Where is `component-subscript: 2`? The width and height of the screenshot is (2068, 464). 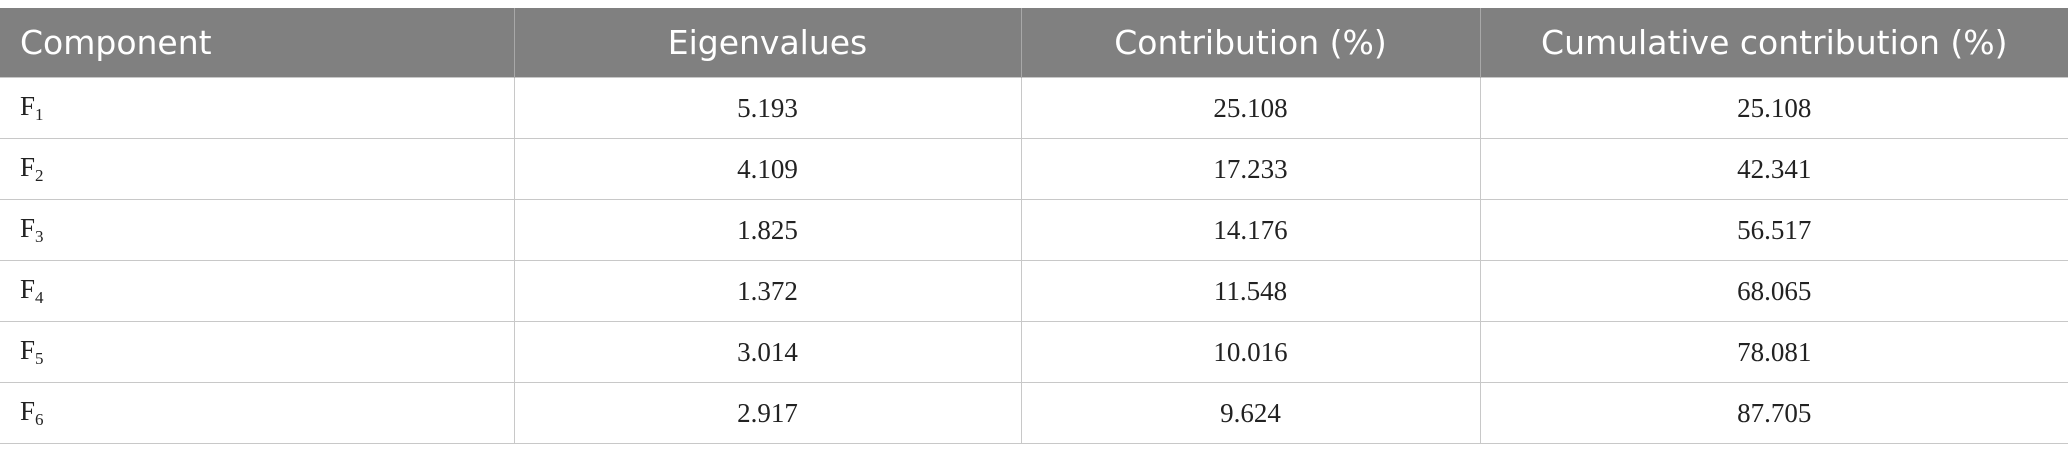
component-subscript: 2 is located at coordinates (39, 175).